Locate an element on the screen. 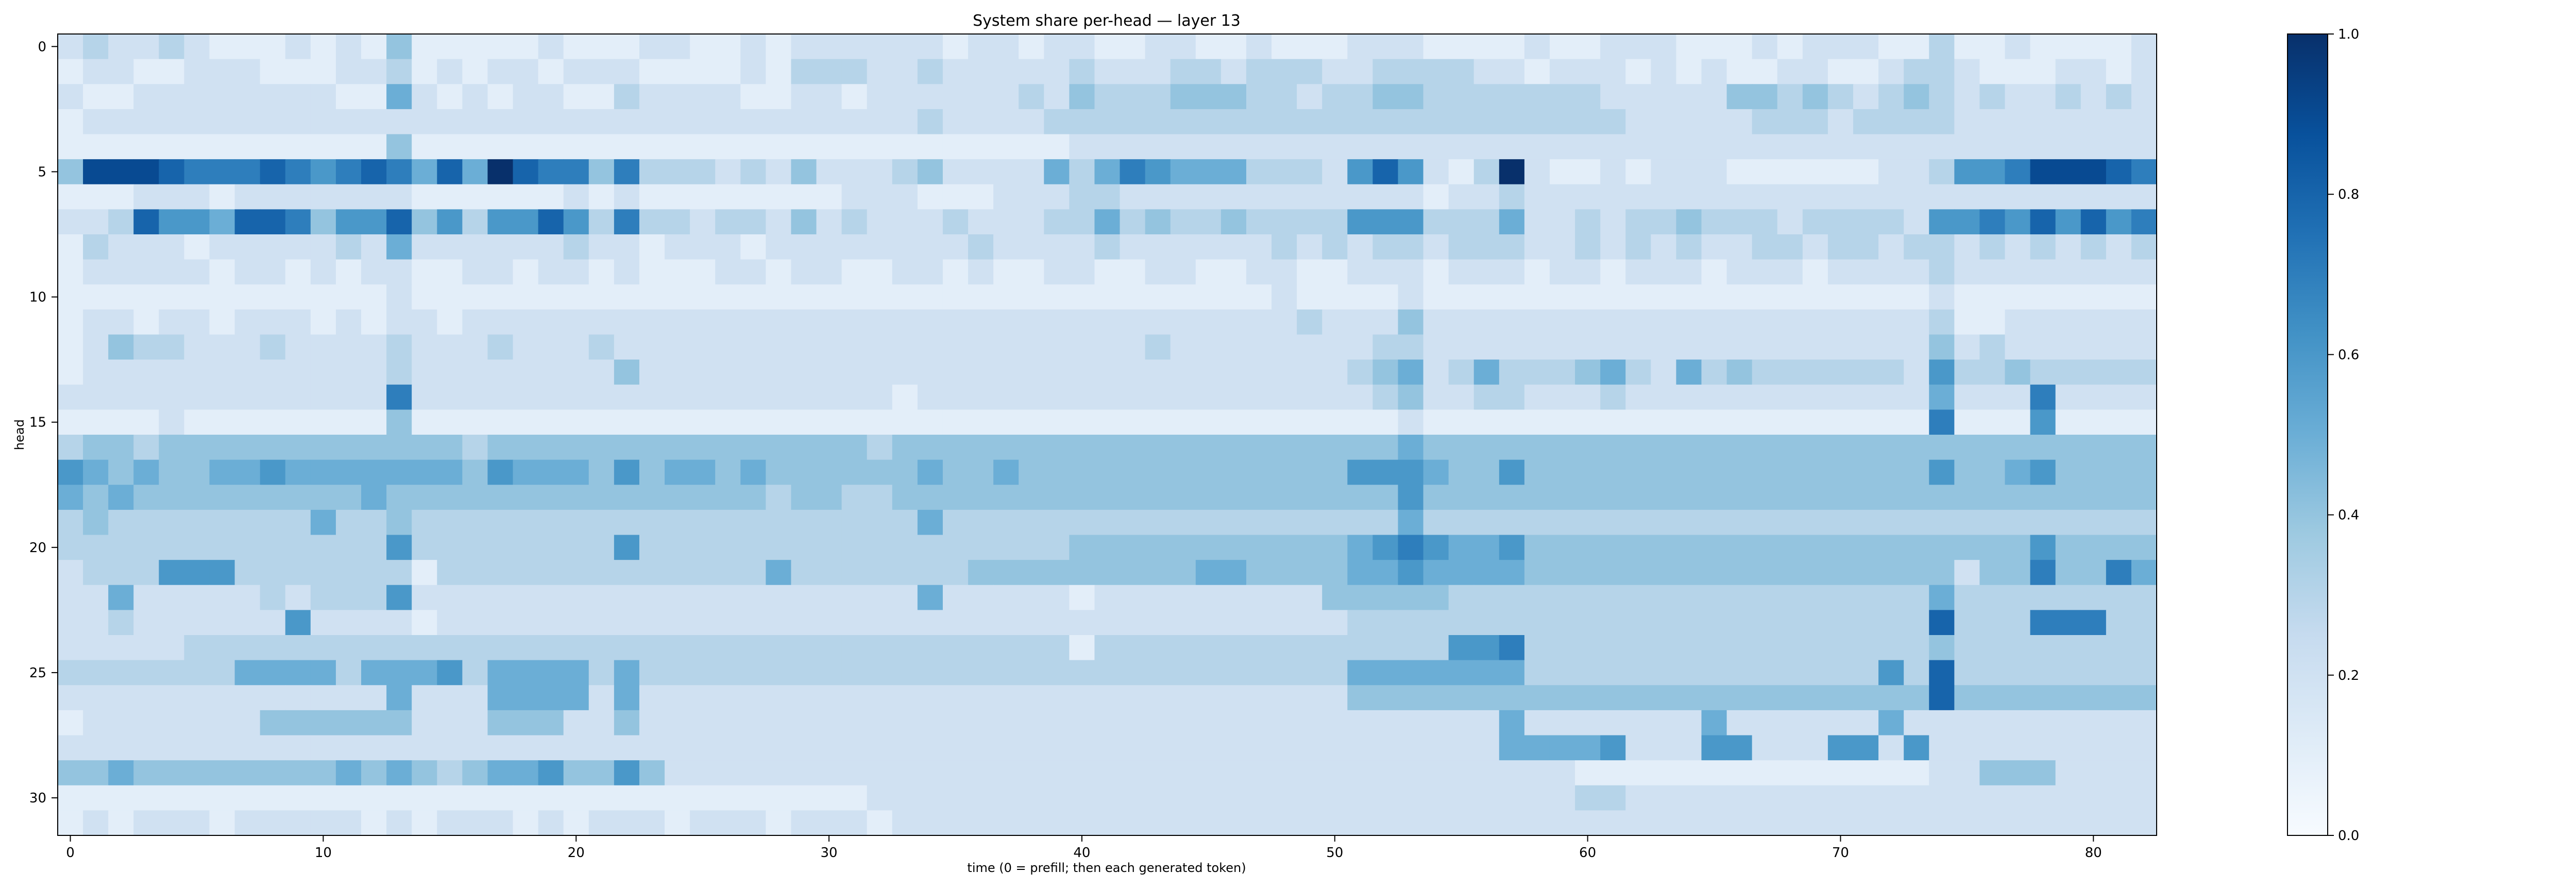 This screenshot has width=2576, height=890. x-tick-label: 30 is located at coordinates (829, 853).